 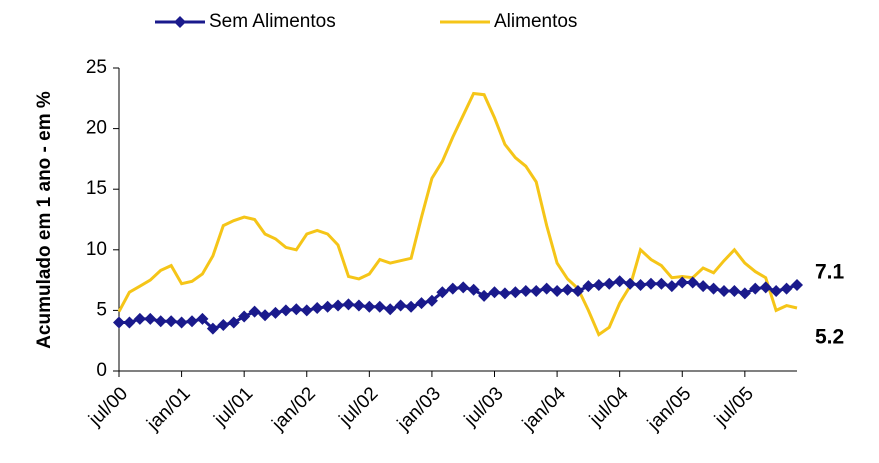 I want to click on y-tick-label: 5, so click(x=101, y=309).